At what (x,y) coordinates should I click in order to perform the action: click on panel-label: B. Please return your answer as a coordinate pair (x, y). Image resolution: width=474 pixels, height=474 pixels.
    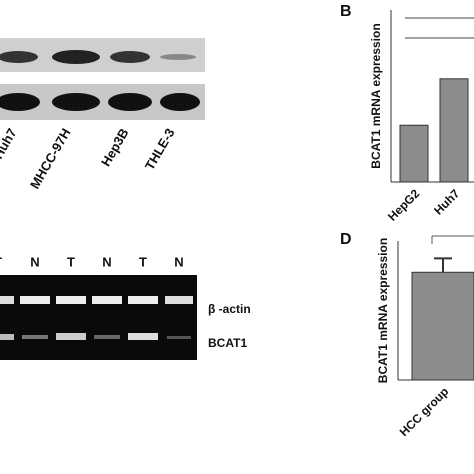
    Looking at the image, I should click on (346, 11).